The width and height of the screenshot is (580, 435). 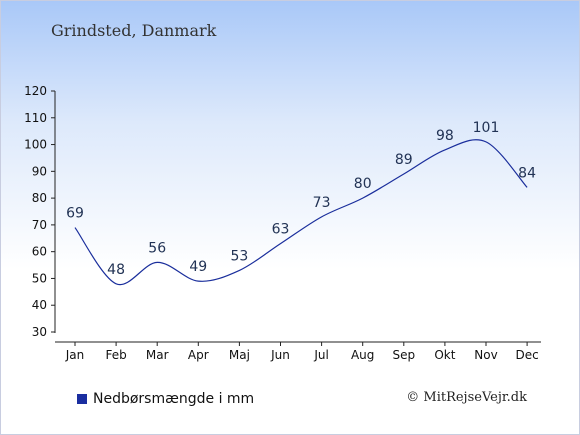 What do you see at coordinates (280, 355) in the screenshot?
I see `x-tick-label: Jun` at bounding box center [280, 355].